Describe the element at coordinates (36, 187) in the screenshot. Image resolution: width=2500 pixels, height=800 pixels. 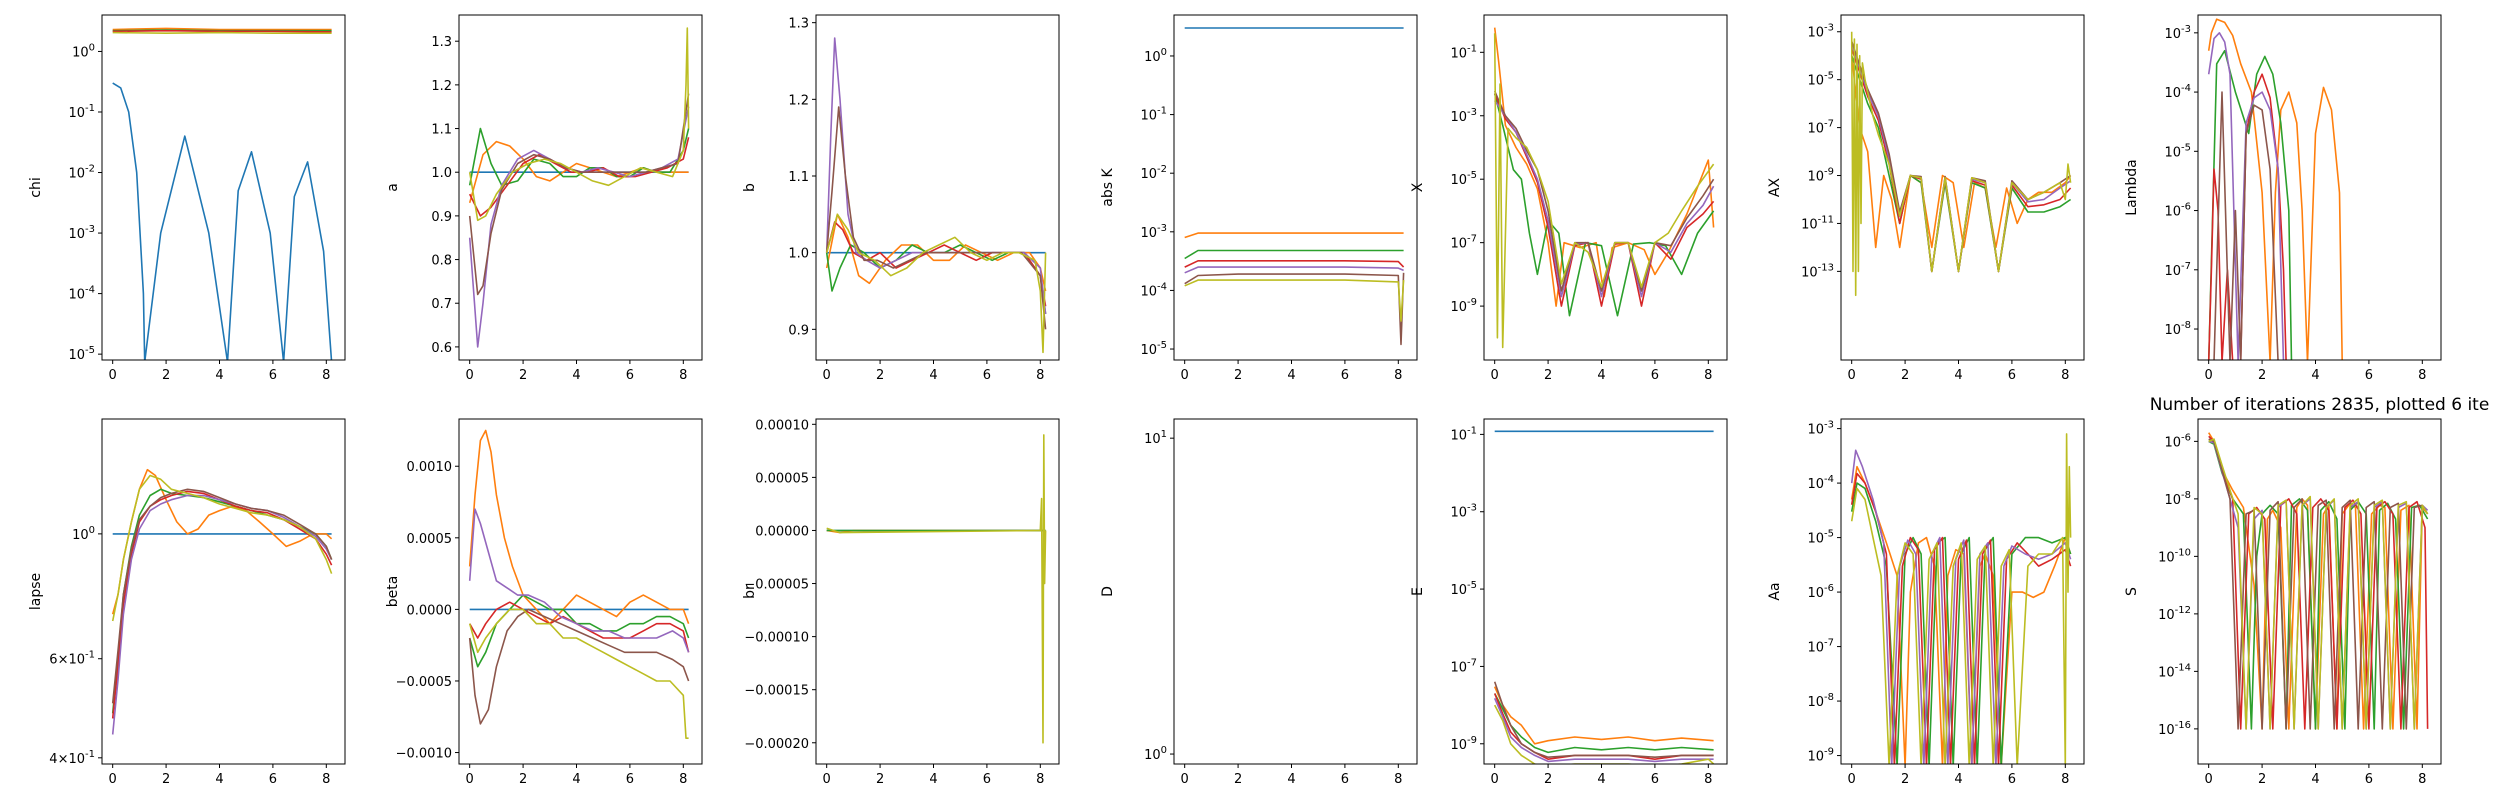
I see `y-axis-label: chi` at that location.